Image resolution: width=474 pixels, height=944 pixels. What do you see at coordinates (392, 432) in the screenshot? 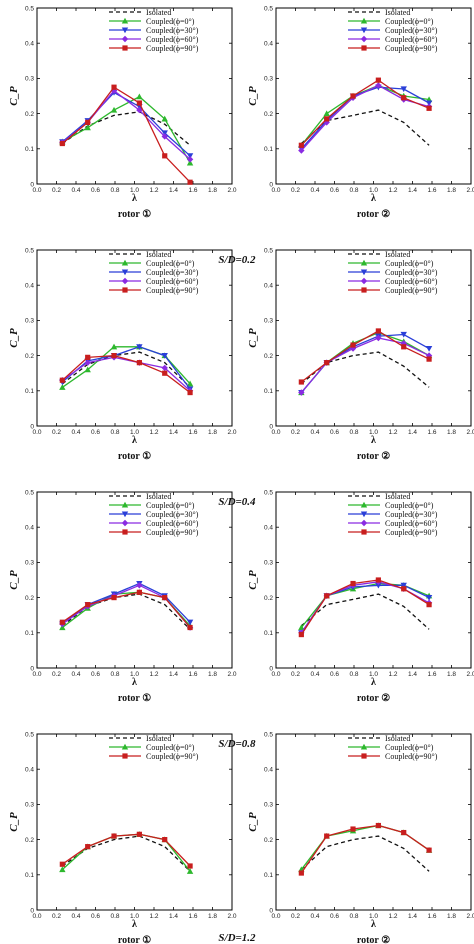
I see `x-tick-label: 1.2` at bounding box center [392, 432].